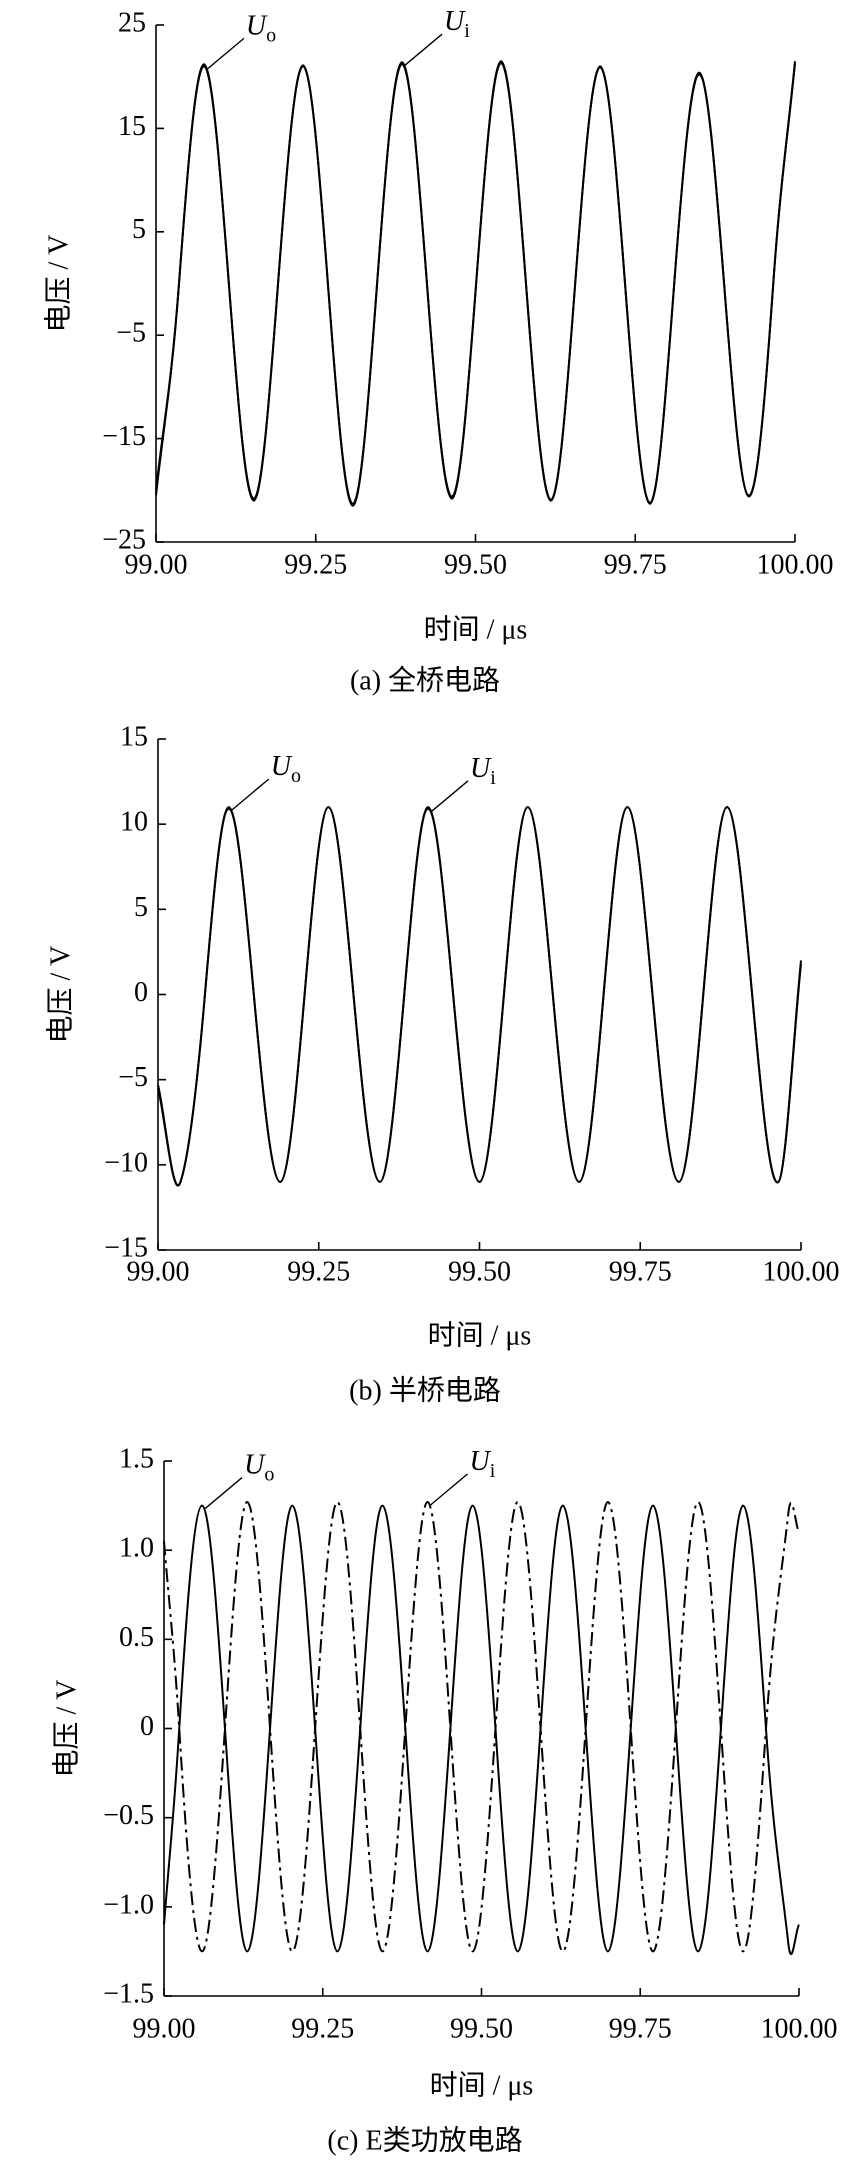  I want to click on y-tick-label: −1.0, so click(128, 1904).